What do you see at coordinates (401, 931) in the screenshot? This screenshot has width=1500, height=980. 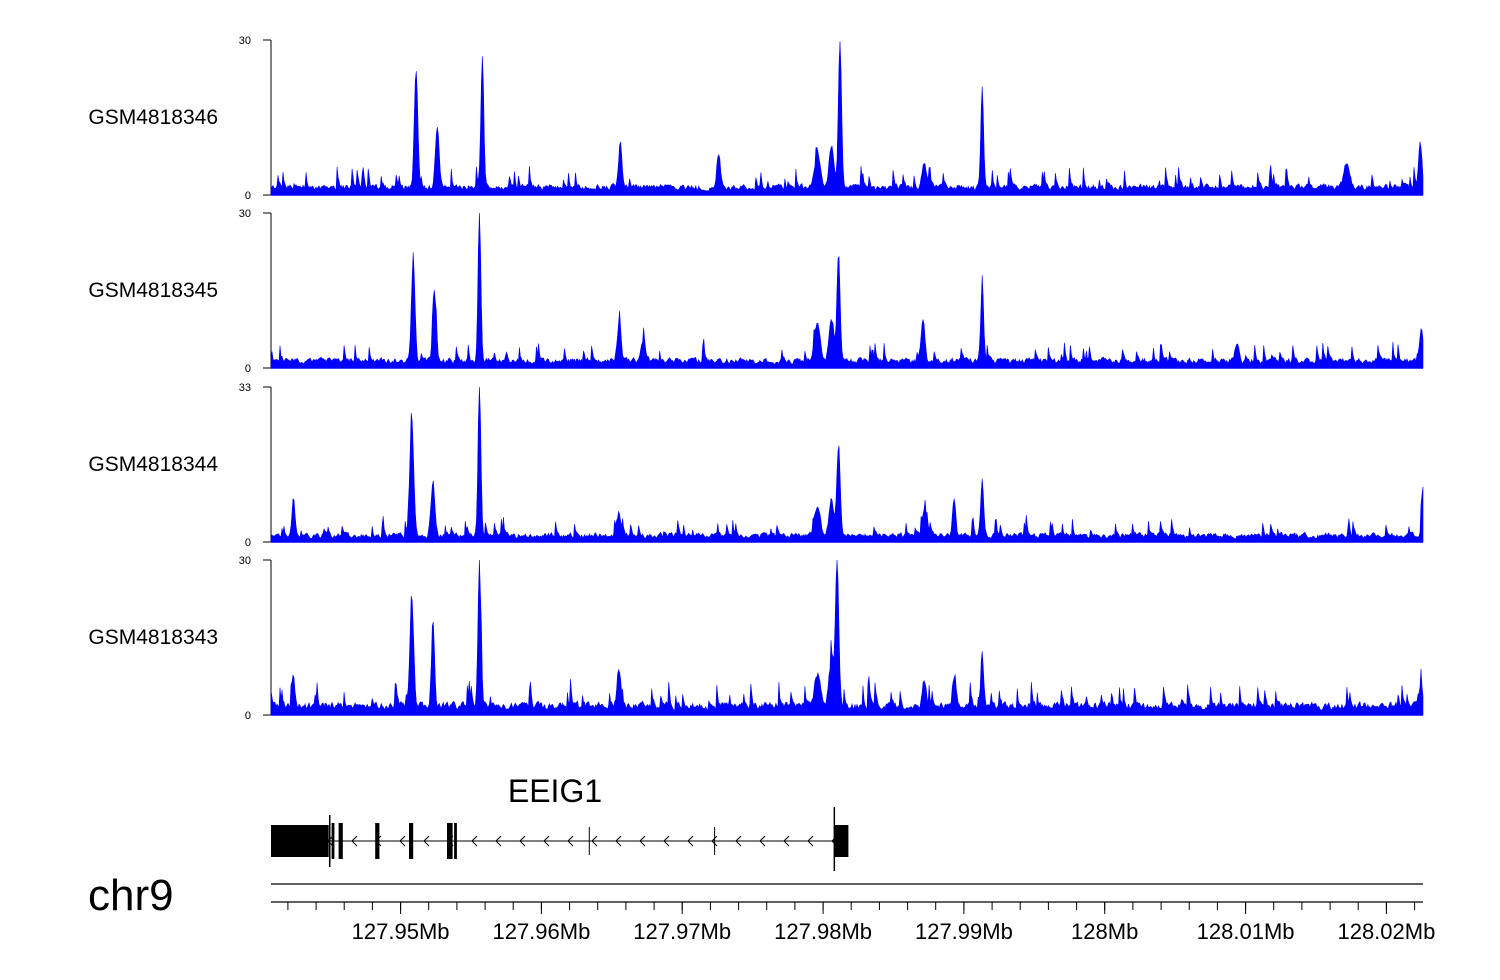 I see `axis-tick-label: 127.95Mb` at bounding box center [401, 931].